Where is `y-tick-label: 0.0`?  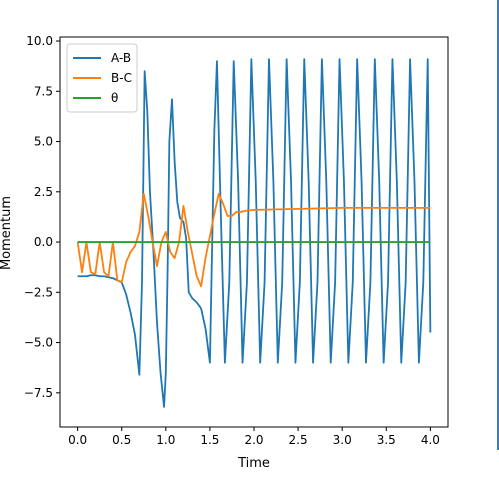 y-tick-label: 0.0 is located at coordinates (43, 242).